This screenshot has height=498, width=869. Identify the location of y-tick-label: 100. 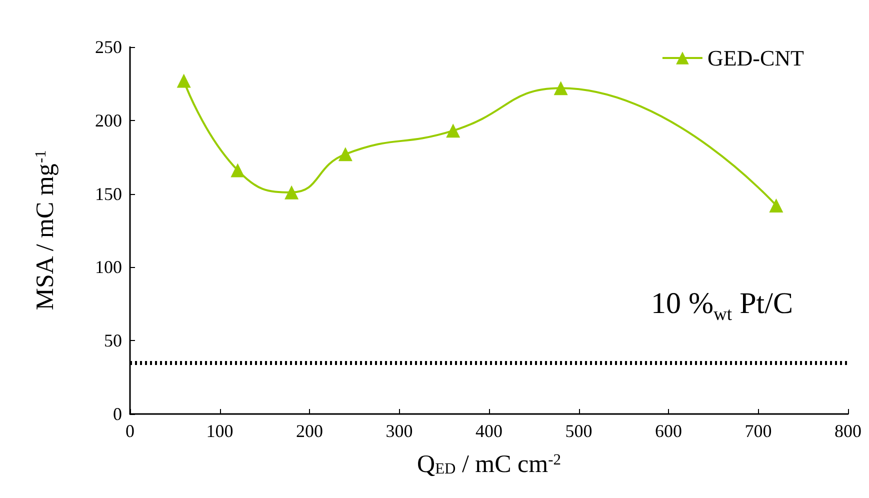
(108, 267).